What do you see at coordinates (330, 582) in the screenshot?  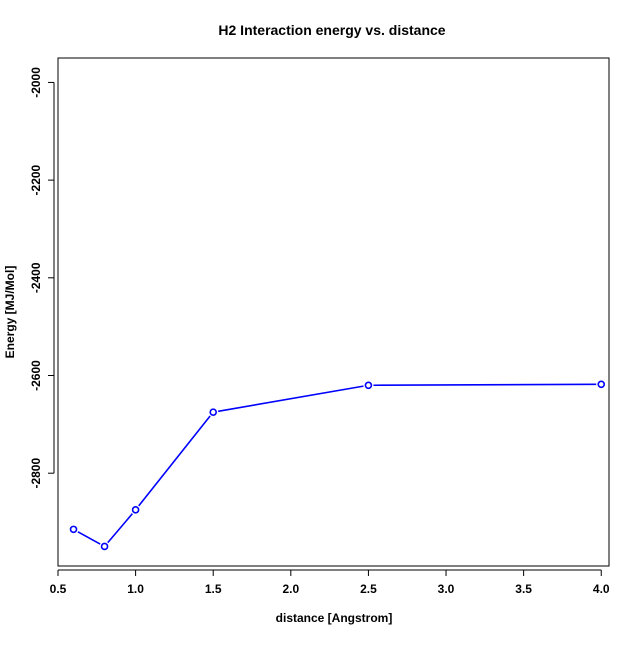 I see `x-axis: 0.5 1.0 1.5 2.0 2.5 3.0 3.5 4.0` at bounding box center [330, 582].